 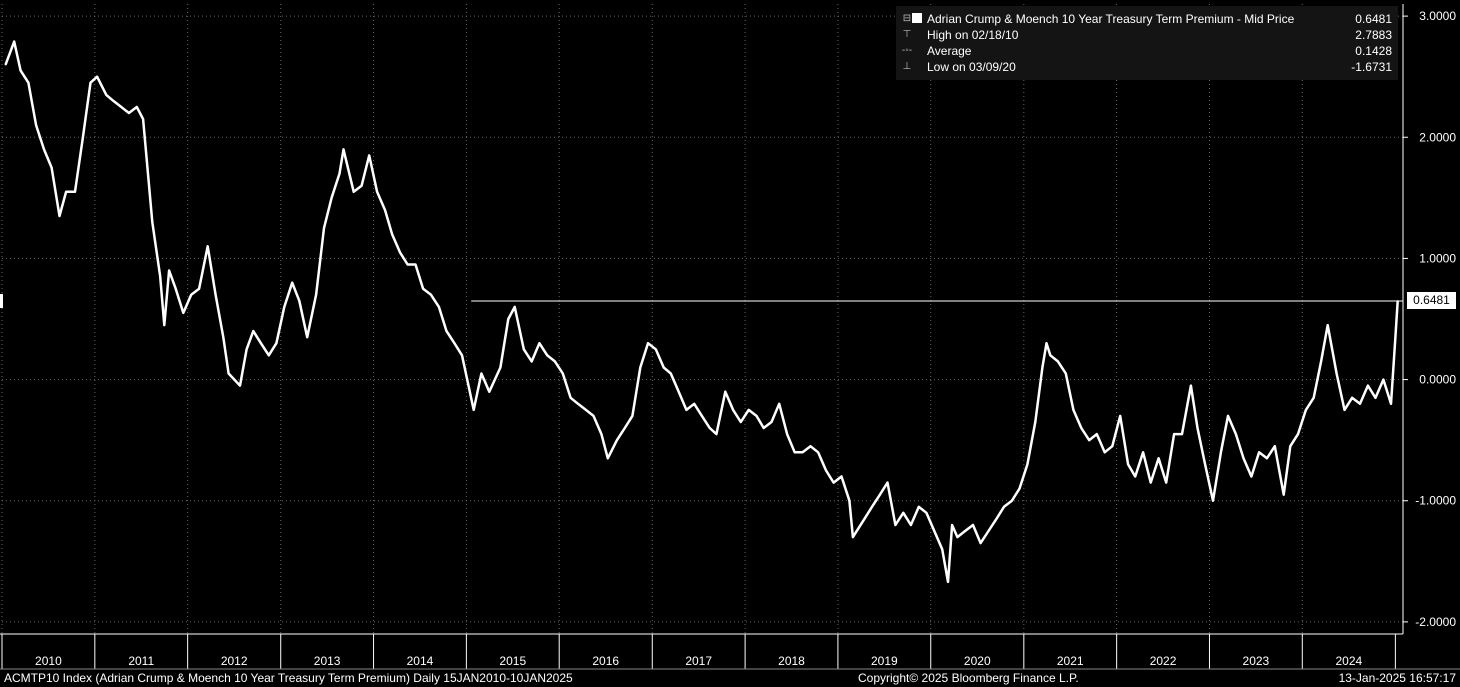 What do you see at coordinates (949, 51) in the screenshot?
I see `legend-average-label: Average` at bounding box center [949, 51].